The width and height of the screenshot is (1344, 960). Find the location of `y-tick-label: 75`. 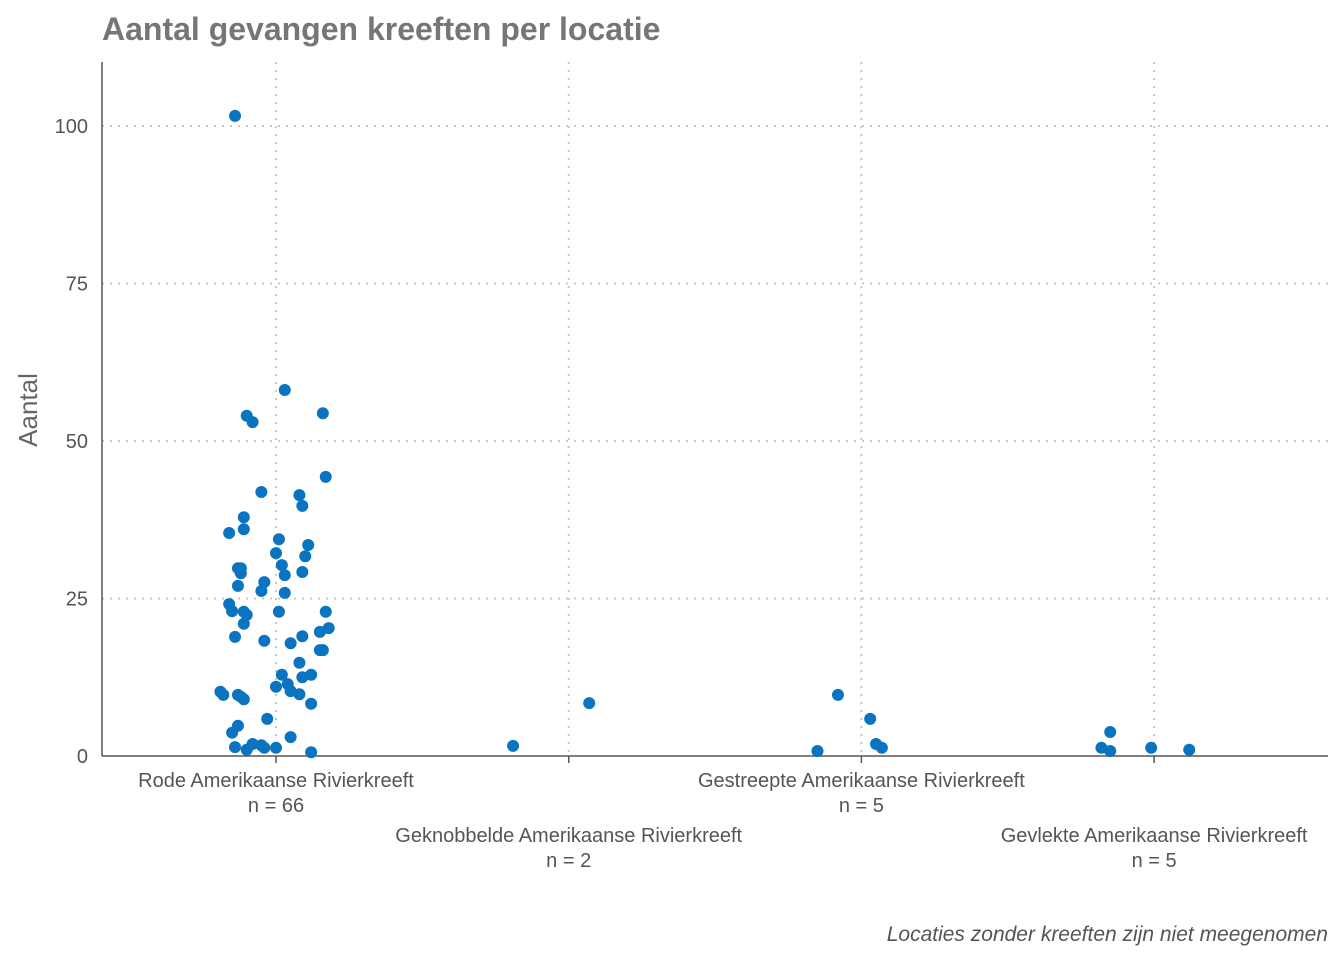

y-tick-label: 75 is located at coordinates (77, 285).